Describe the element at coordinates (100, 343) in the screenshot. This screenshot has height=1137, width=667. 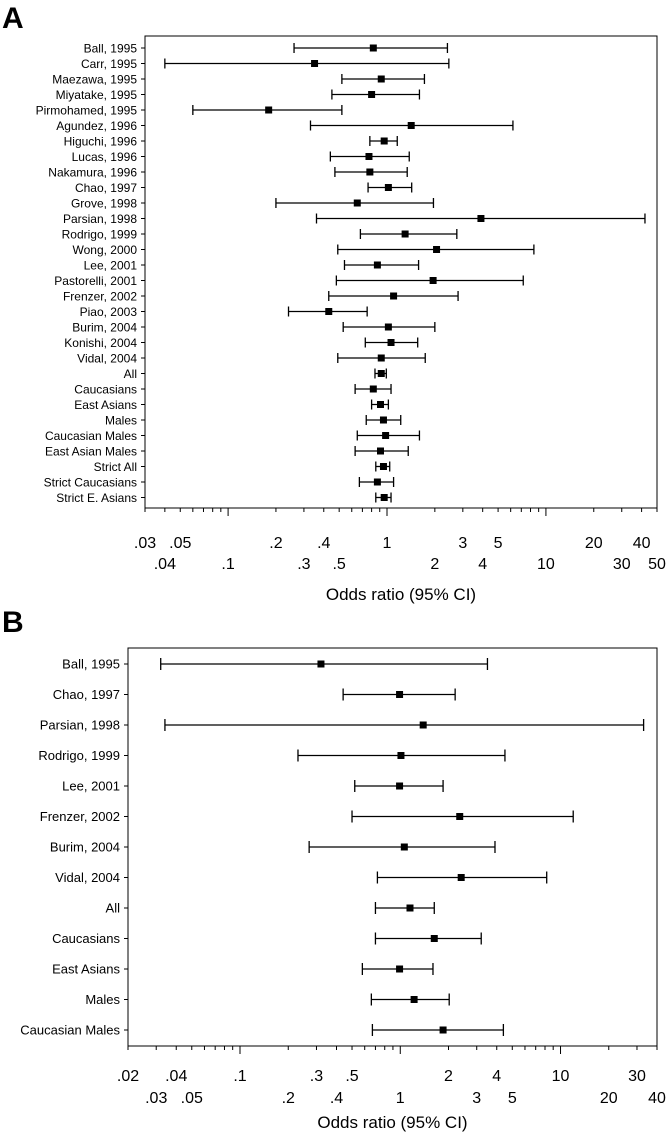
I see `row-label: Konishi, 2004` at that location.